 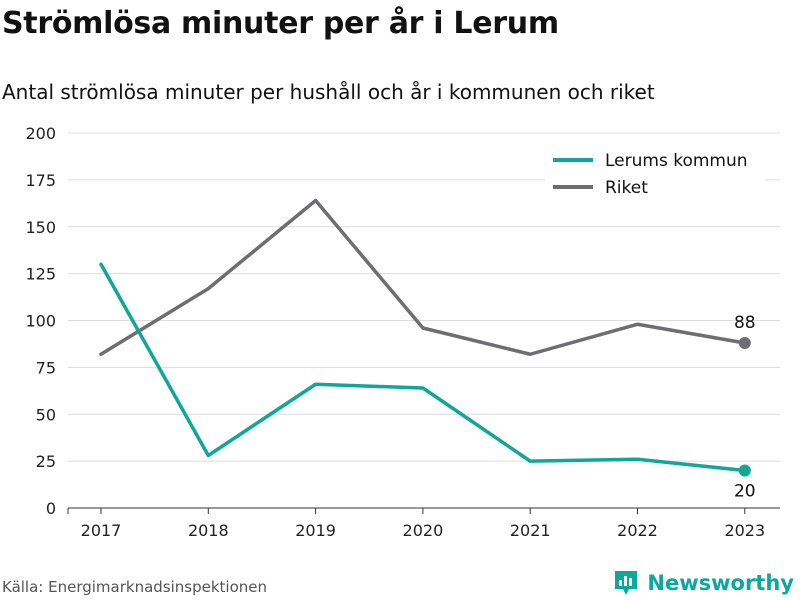 I want to click on y-tick-label: 0, so click(x=51, y=508).